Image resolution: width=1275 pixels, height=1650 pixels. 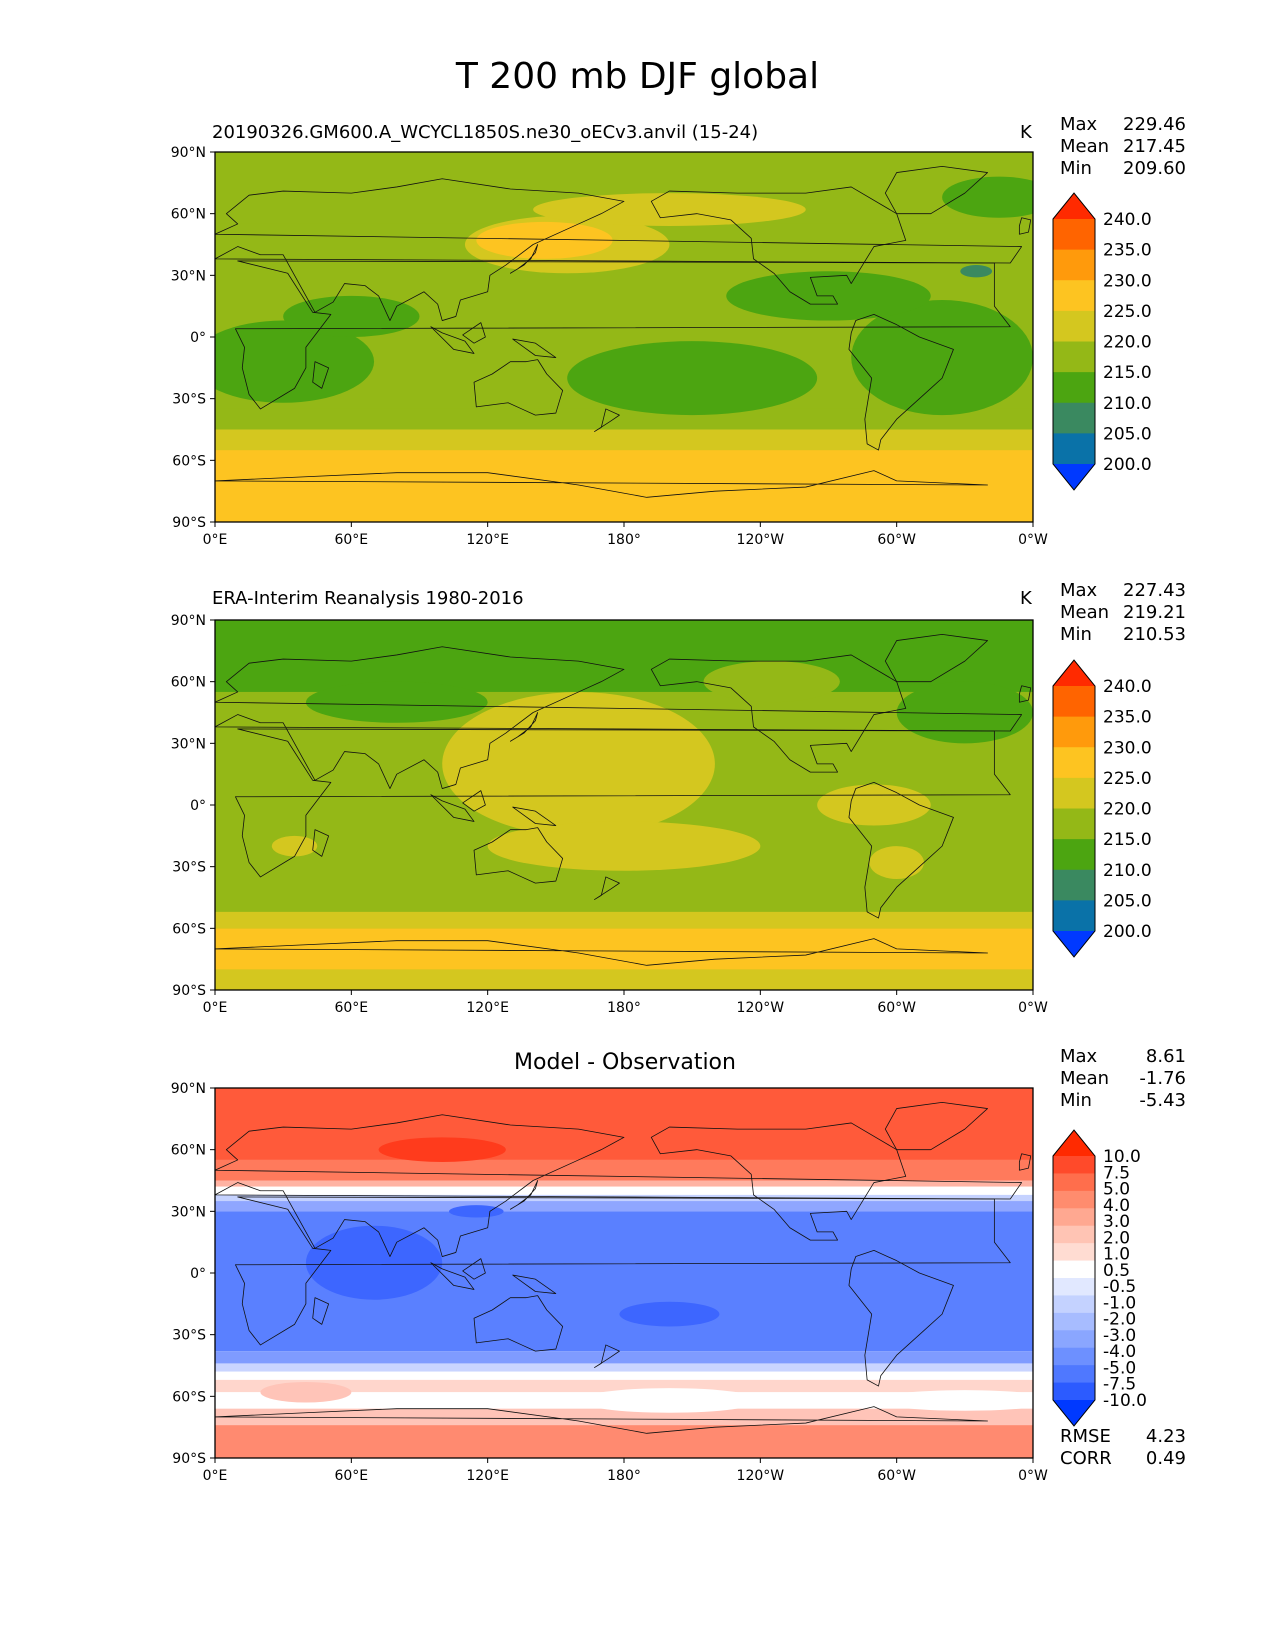 I want to click on colorbar-tick-label: -4.0, so click(x=1119, y=1352).